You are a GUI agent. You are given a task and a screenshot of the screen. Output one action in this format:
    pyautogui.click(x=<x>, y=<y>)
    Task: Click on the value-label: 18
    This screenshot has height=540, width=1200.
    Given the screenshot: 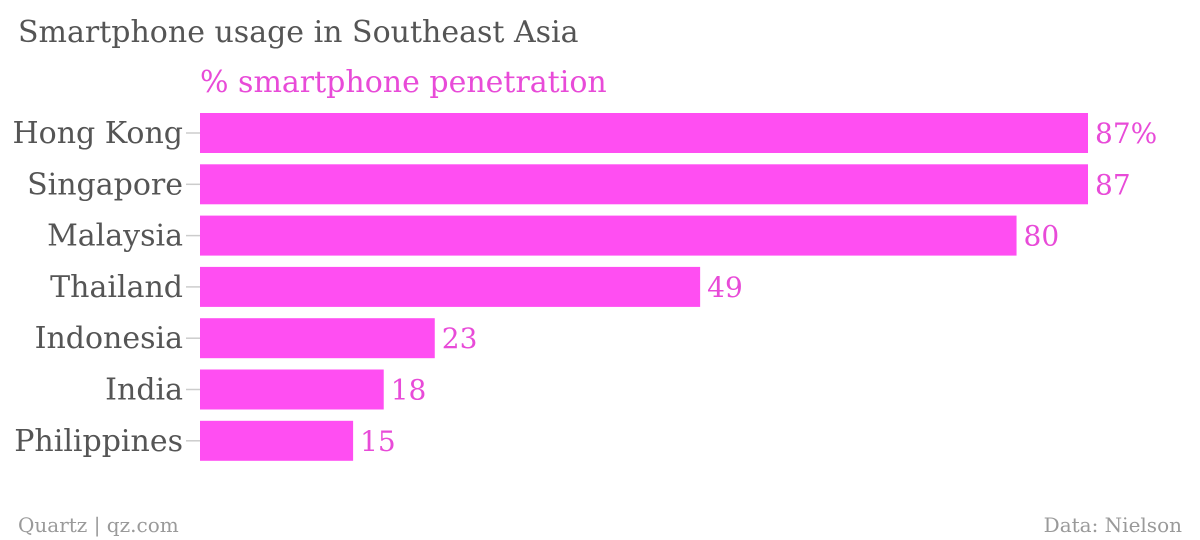 What is the action you would take?
    pyautogui.click(x=409, y=390)
    